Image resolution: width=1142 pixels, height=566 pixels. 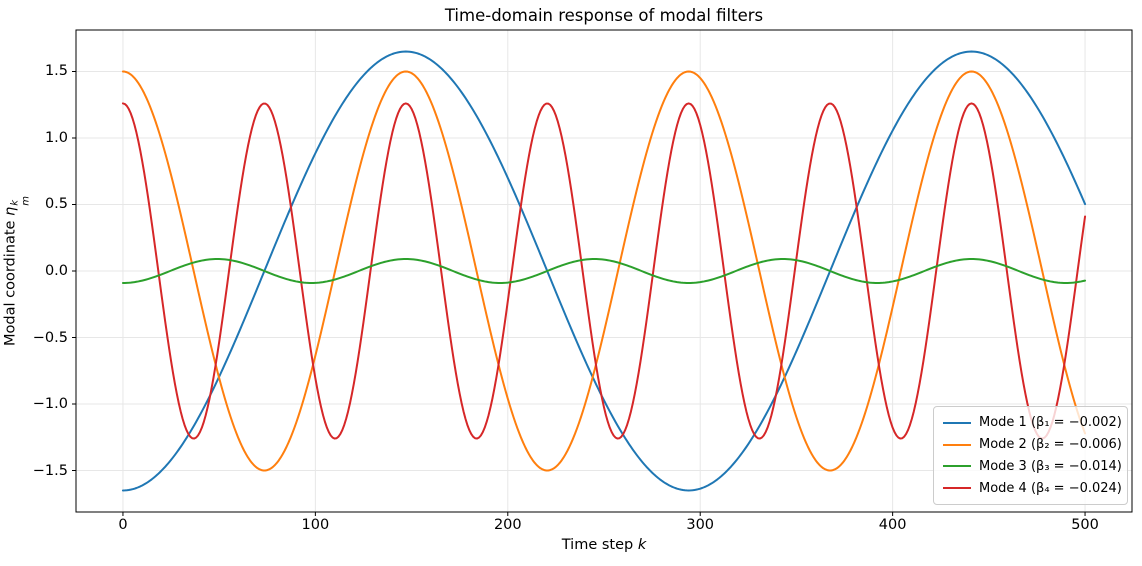 What do you see at coordinates (10, 211) in the screenshot?
I see `y-axis-label-var: η` at bounding box center [10, 211].